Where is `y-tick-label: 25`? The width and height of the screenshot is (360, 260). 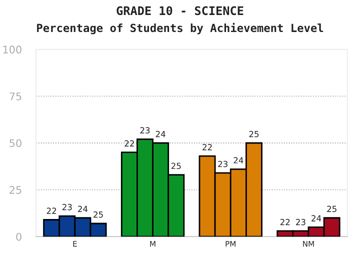
y-tick-label: 25 is located at coordinates (16, 190).